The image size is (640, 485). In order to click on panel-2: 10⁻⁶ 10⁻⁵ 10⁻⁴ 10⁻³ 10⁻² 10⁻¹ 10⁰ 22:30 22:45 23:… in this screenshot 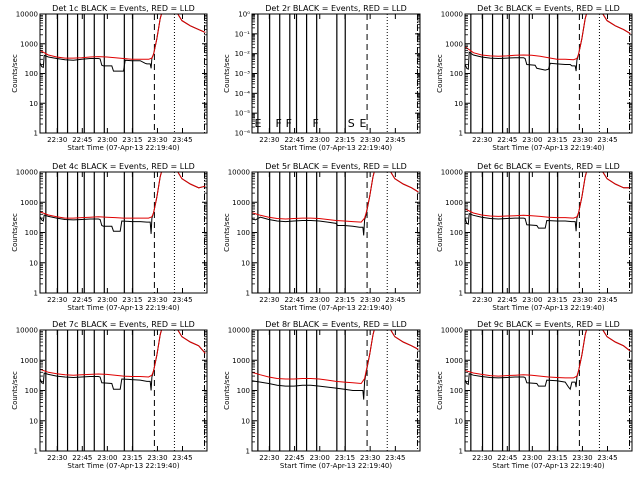, I will do `click(322, 78)`.